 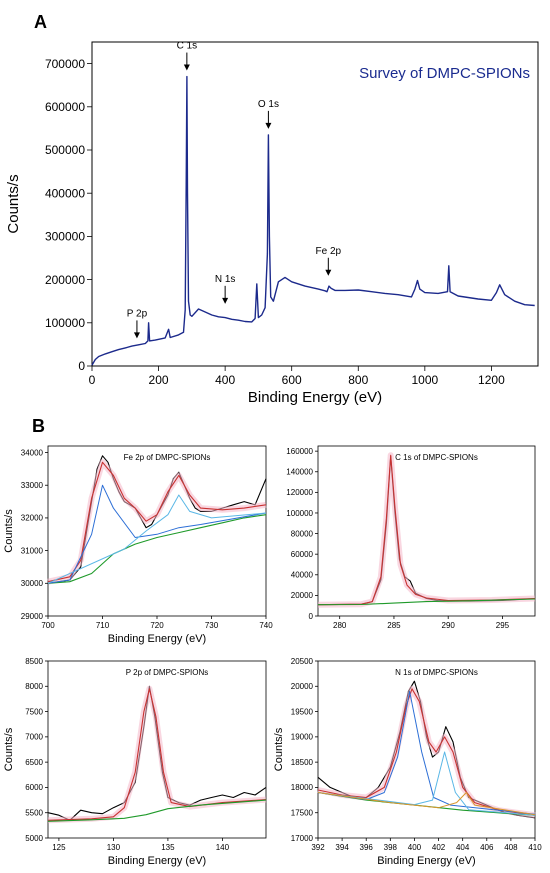 I want to click on y-tick-label: 7500, so click(x=34, y=711).